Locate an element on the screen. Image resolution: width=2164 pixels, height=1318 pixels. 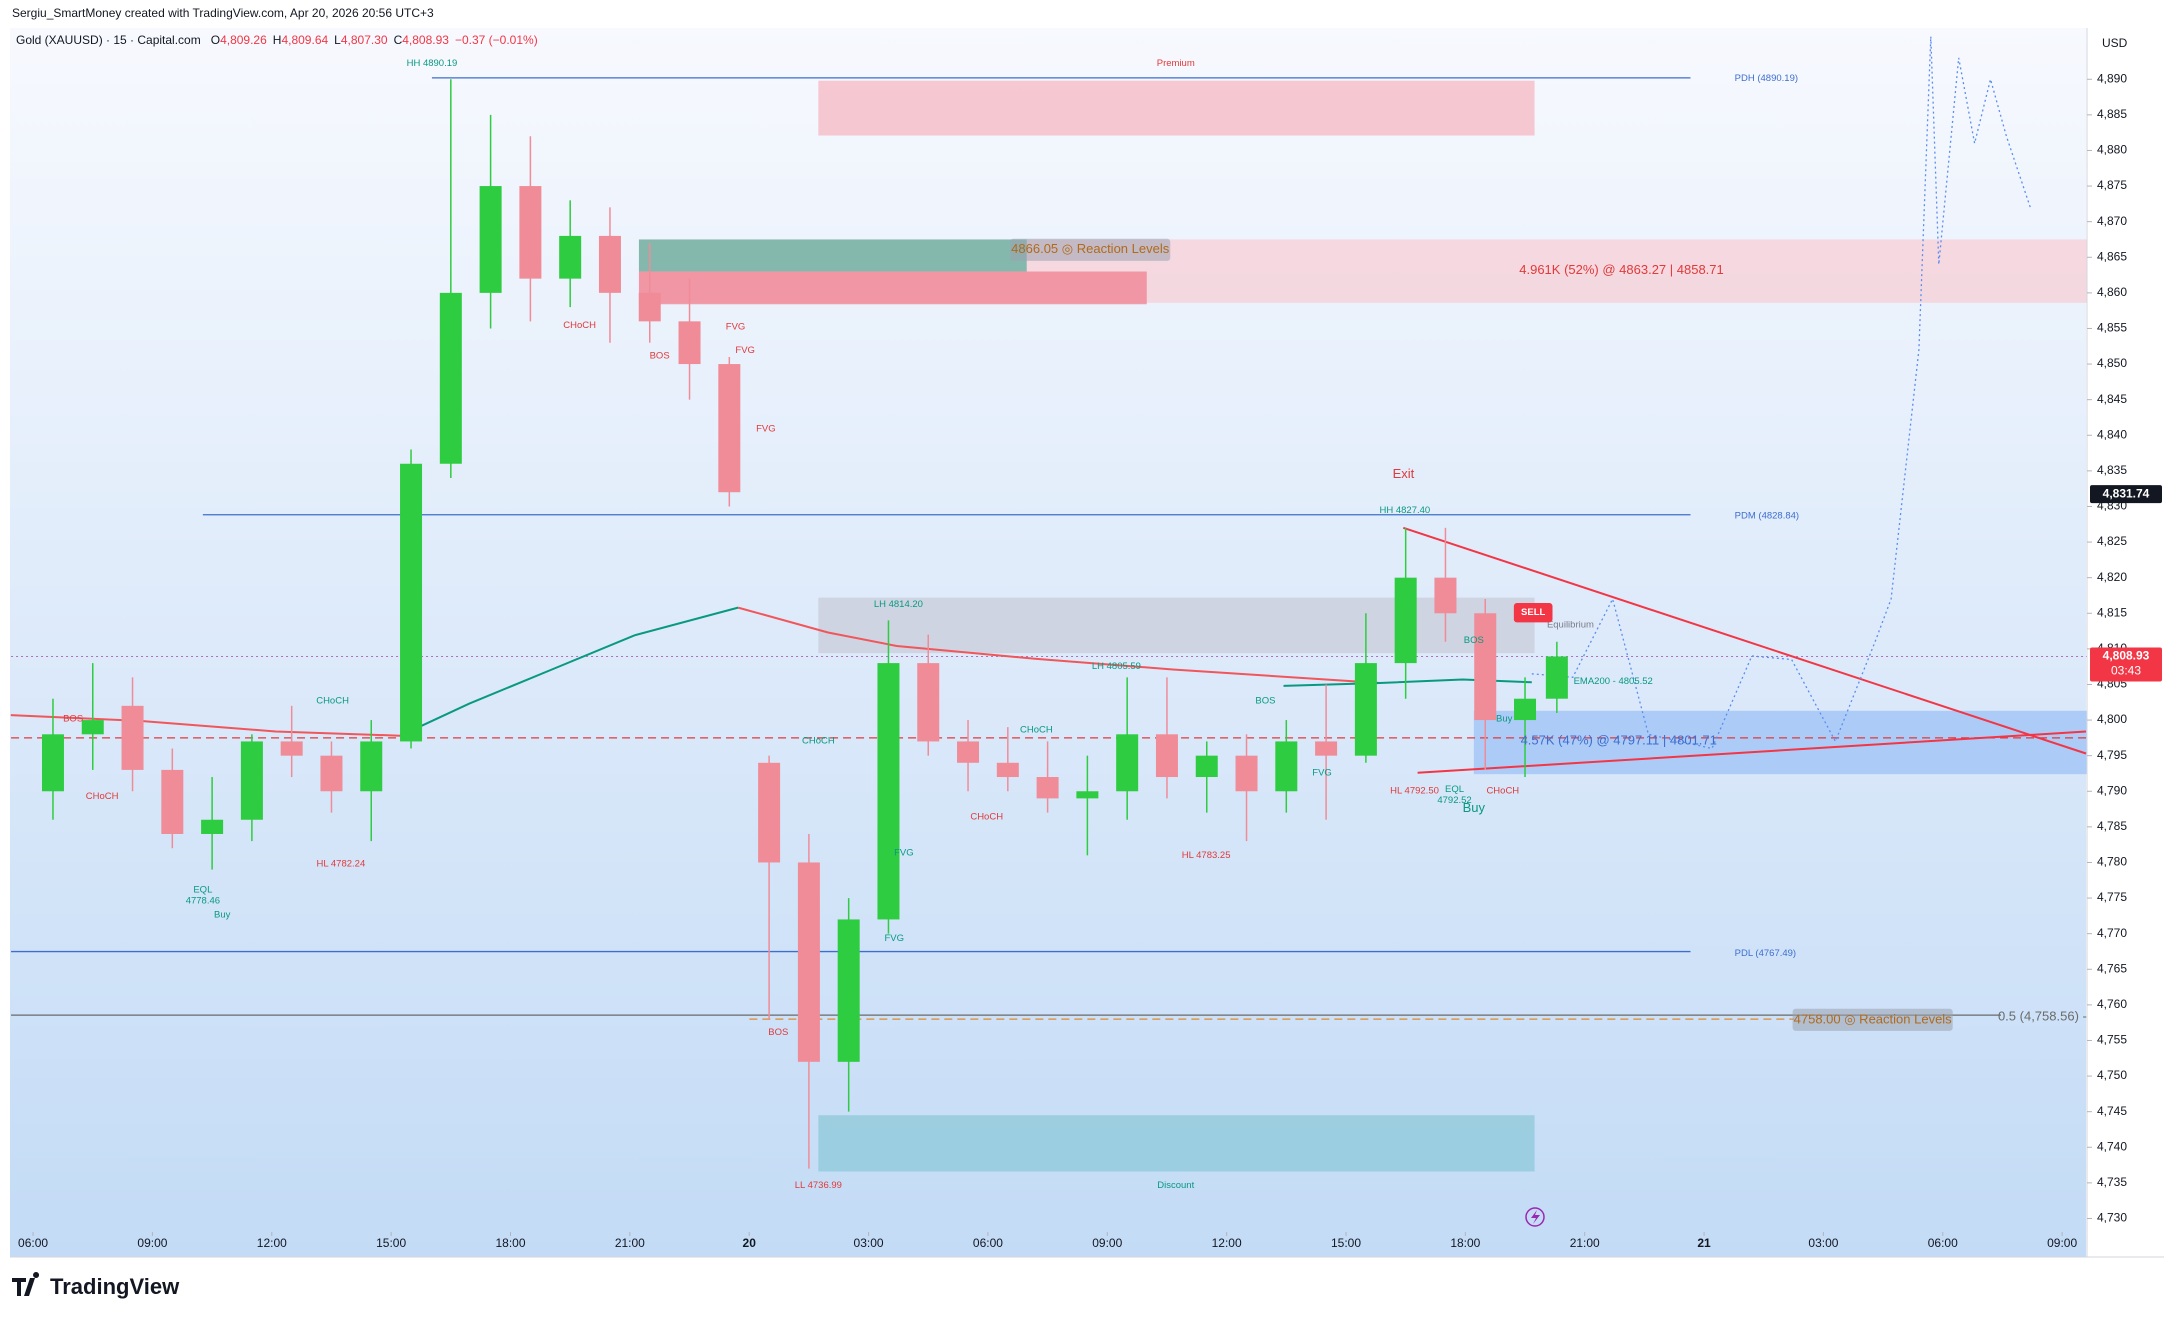
x-tick-label: 21 is located at coordinates (1704, 1243).